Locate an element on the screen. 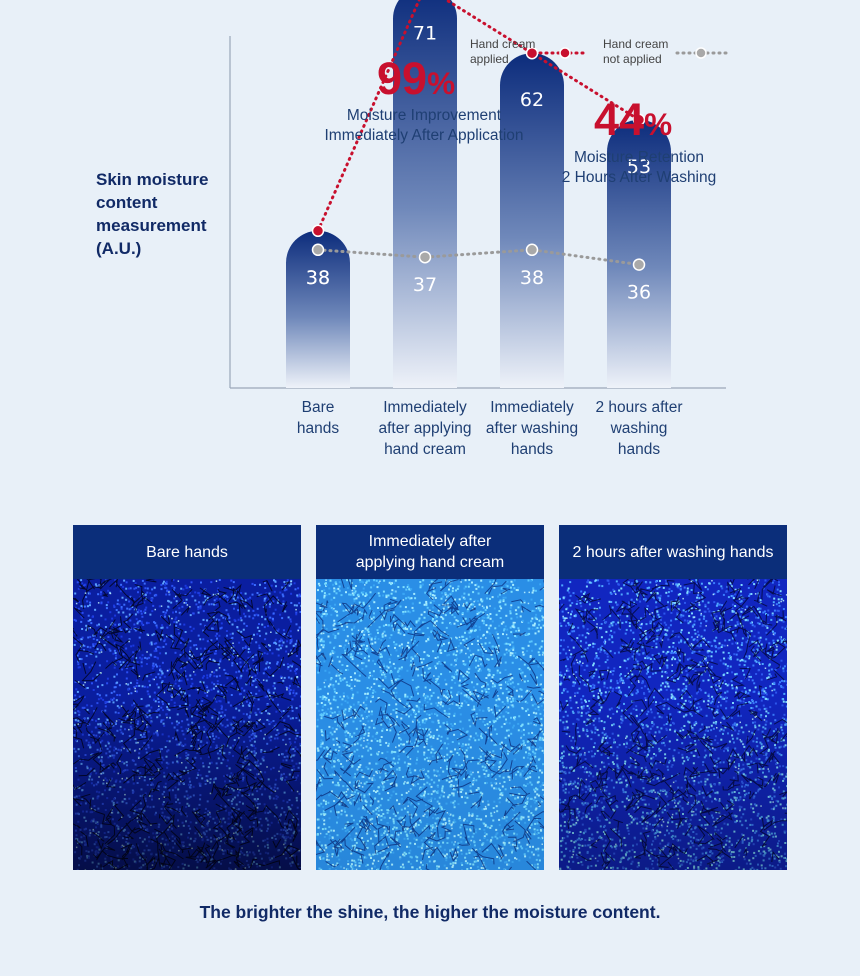 Image resolution: width=860 pixels, height=976 pixels. category-label-3: 2 hours after washing hands is located at coordinates (639, 428).